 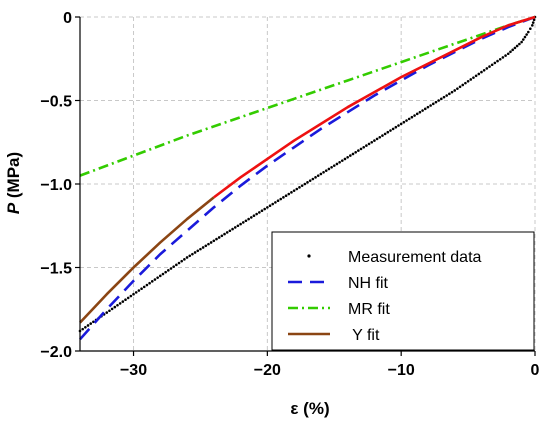 What do you see at coordinates (13, 183) in the screenshot?
I see `y-axis-title: P (MPa)` at bounding box center [13, 183].